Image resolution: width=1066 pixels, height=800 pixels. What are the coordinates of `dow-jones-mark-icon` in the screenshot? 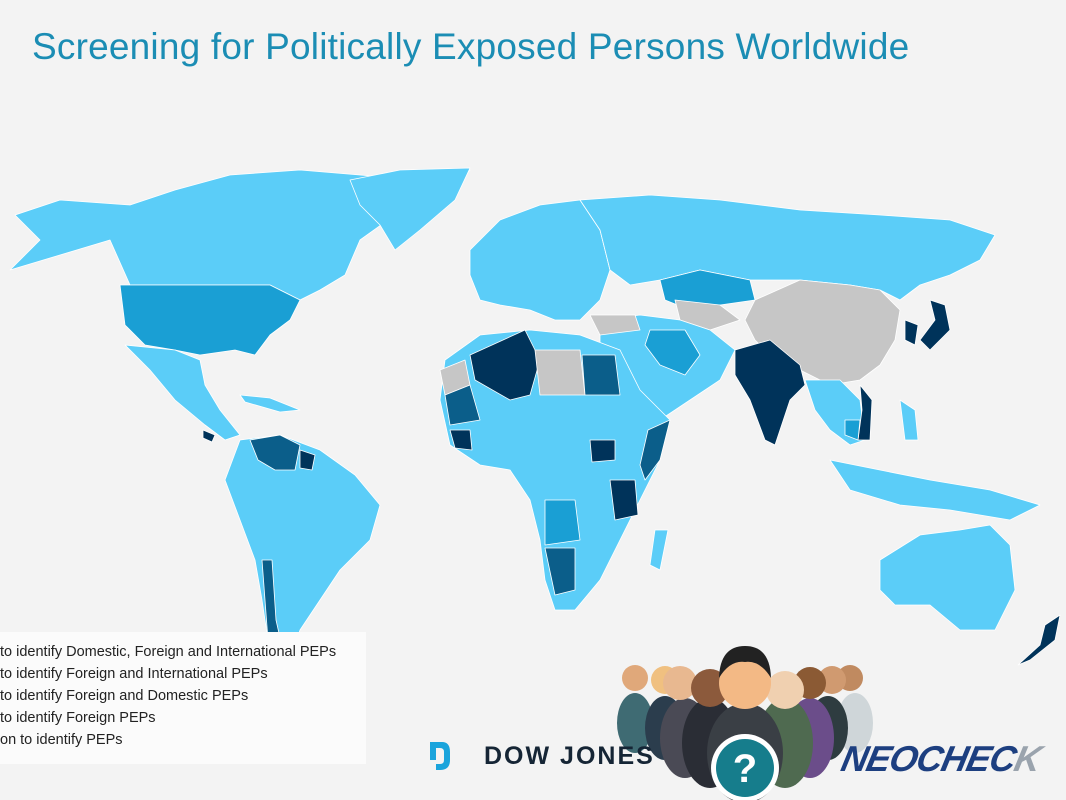 It's located at (440, 756).